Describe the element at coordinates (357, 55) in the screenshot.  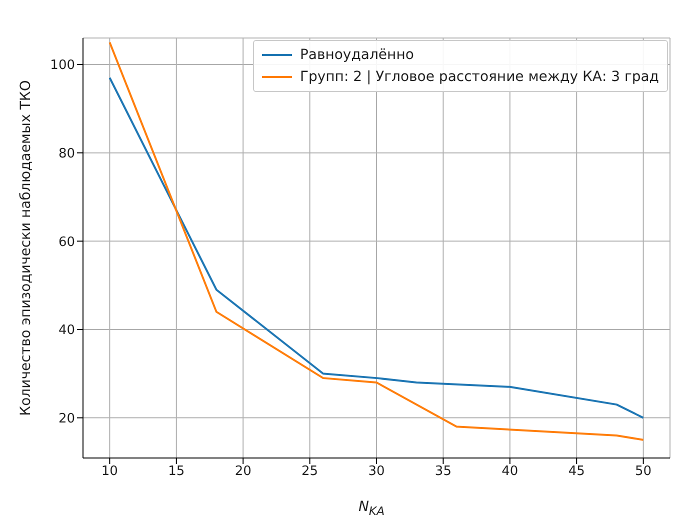
I see `legend-label: Равноудалённо` at that location.